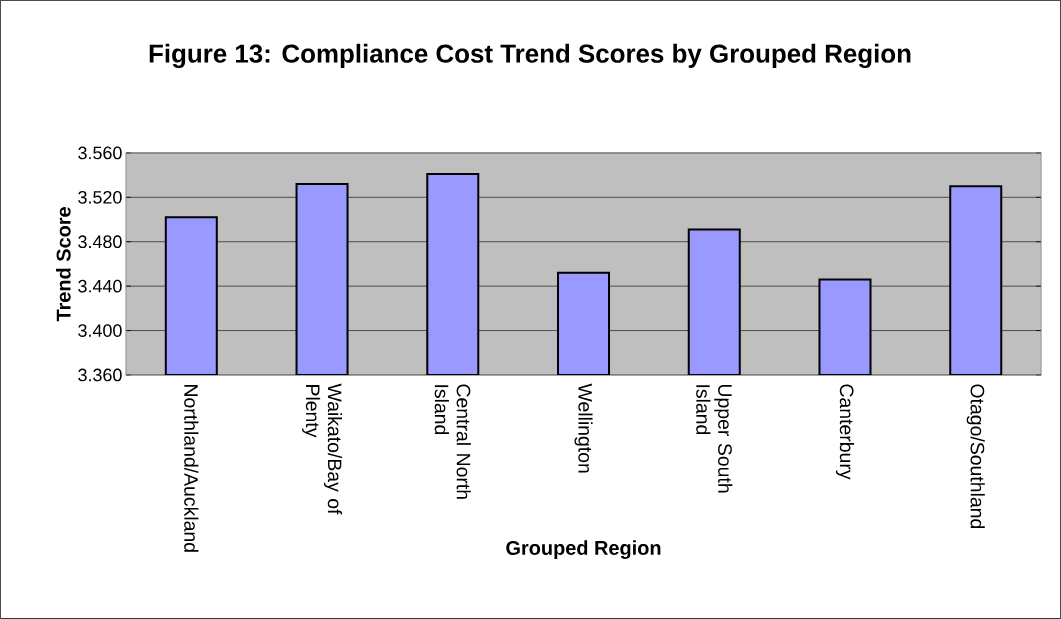  I want to click on x-tick-label: Canterbury, so click(845, 432).